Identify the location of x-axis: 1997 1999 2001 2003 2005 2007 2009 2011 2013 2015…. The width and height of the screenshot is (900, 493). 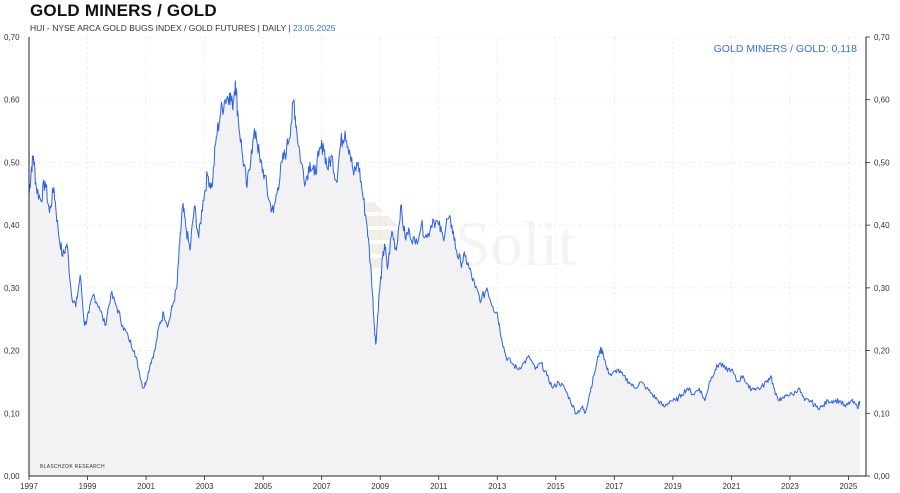
(439, 483).